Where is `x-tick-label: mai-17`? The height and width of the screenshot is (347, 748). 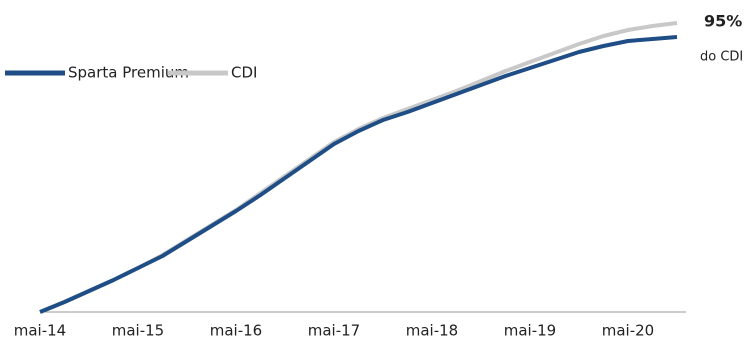
x-tick-label: mai-17 is located at coordinates (334, 331).